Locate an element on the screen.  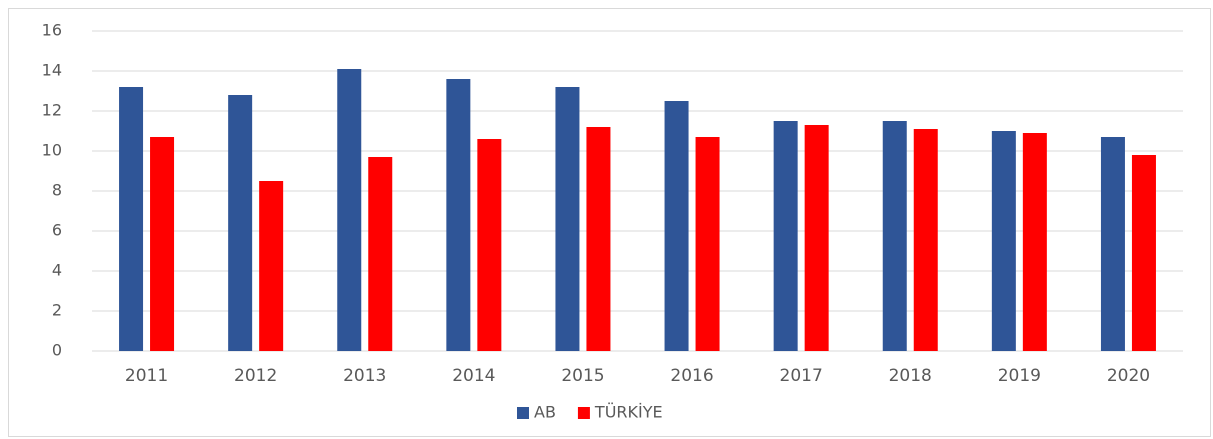
x-tick-label: 2020 is located at coordinates (1128, 376).